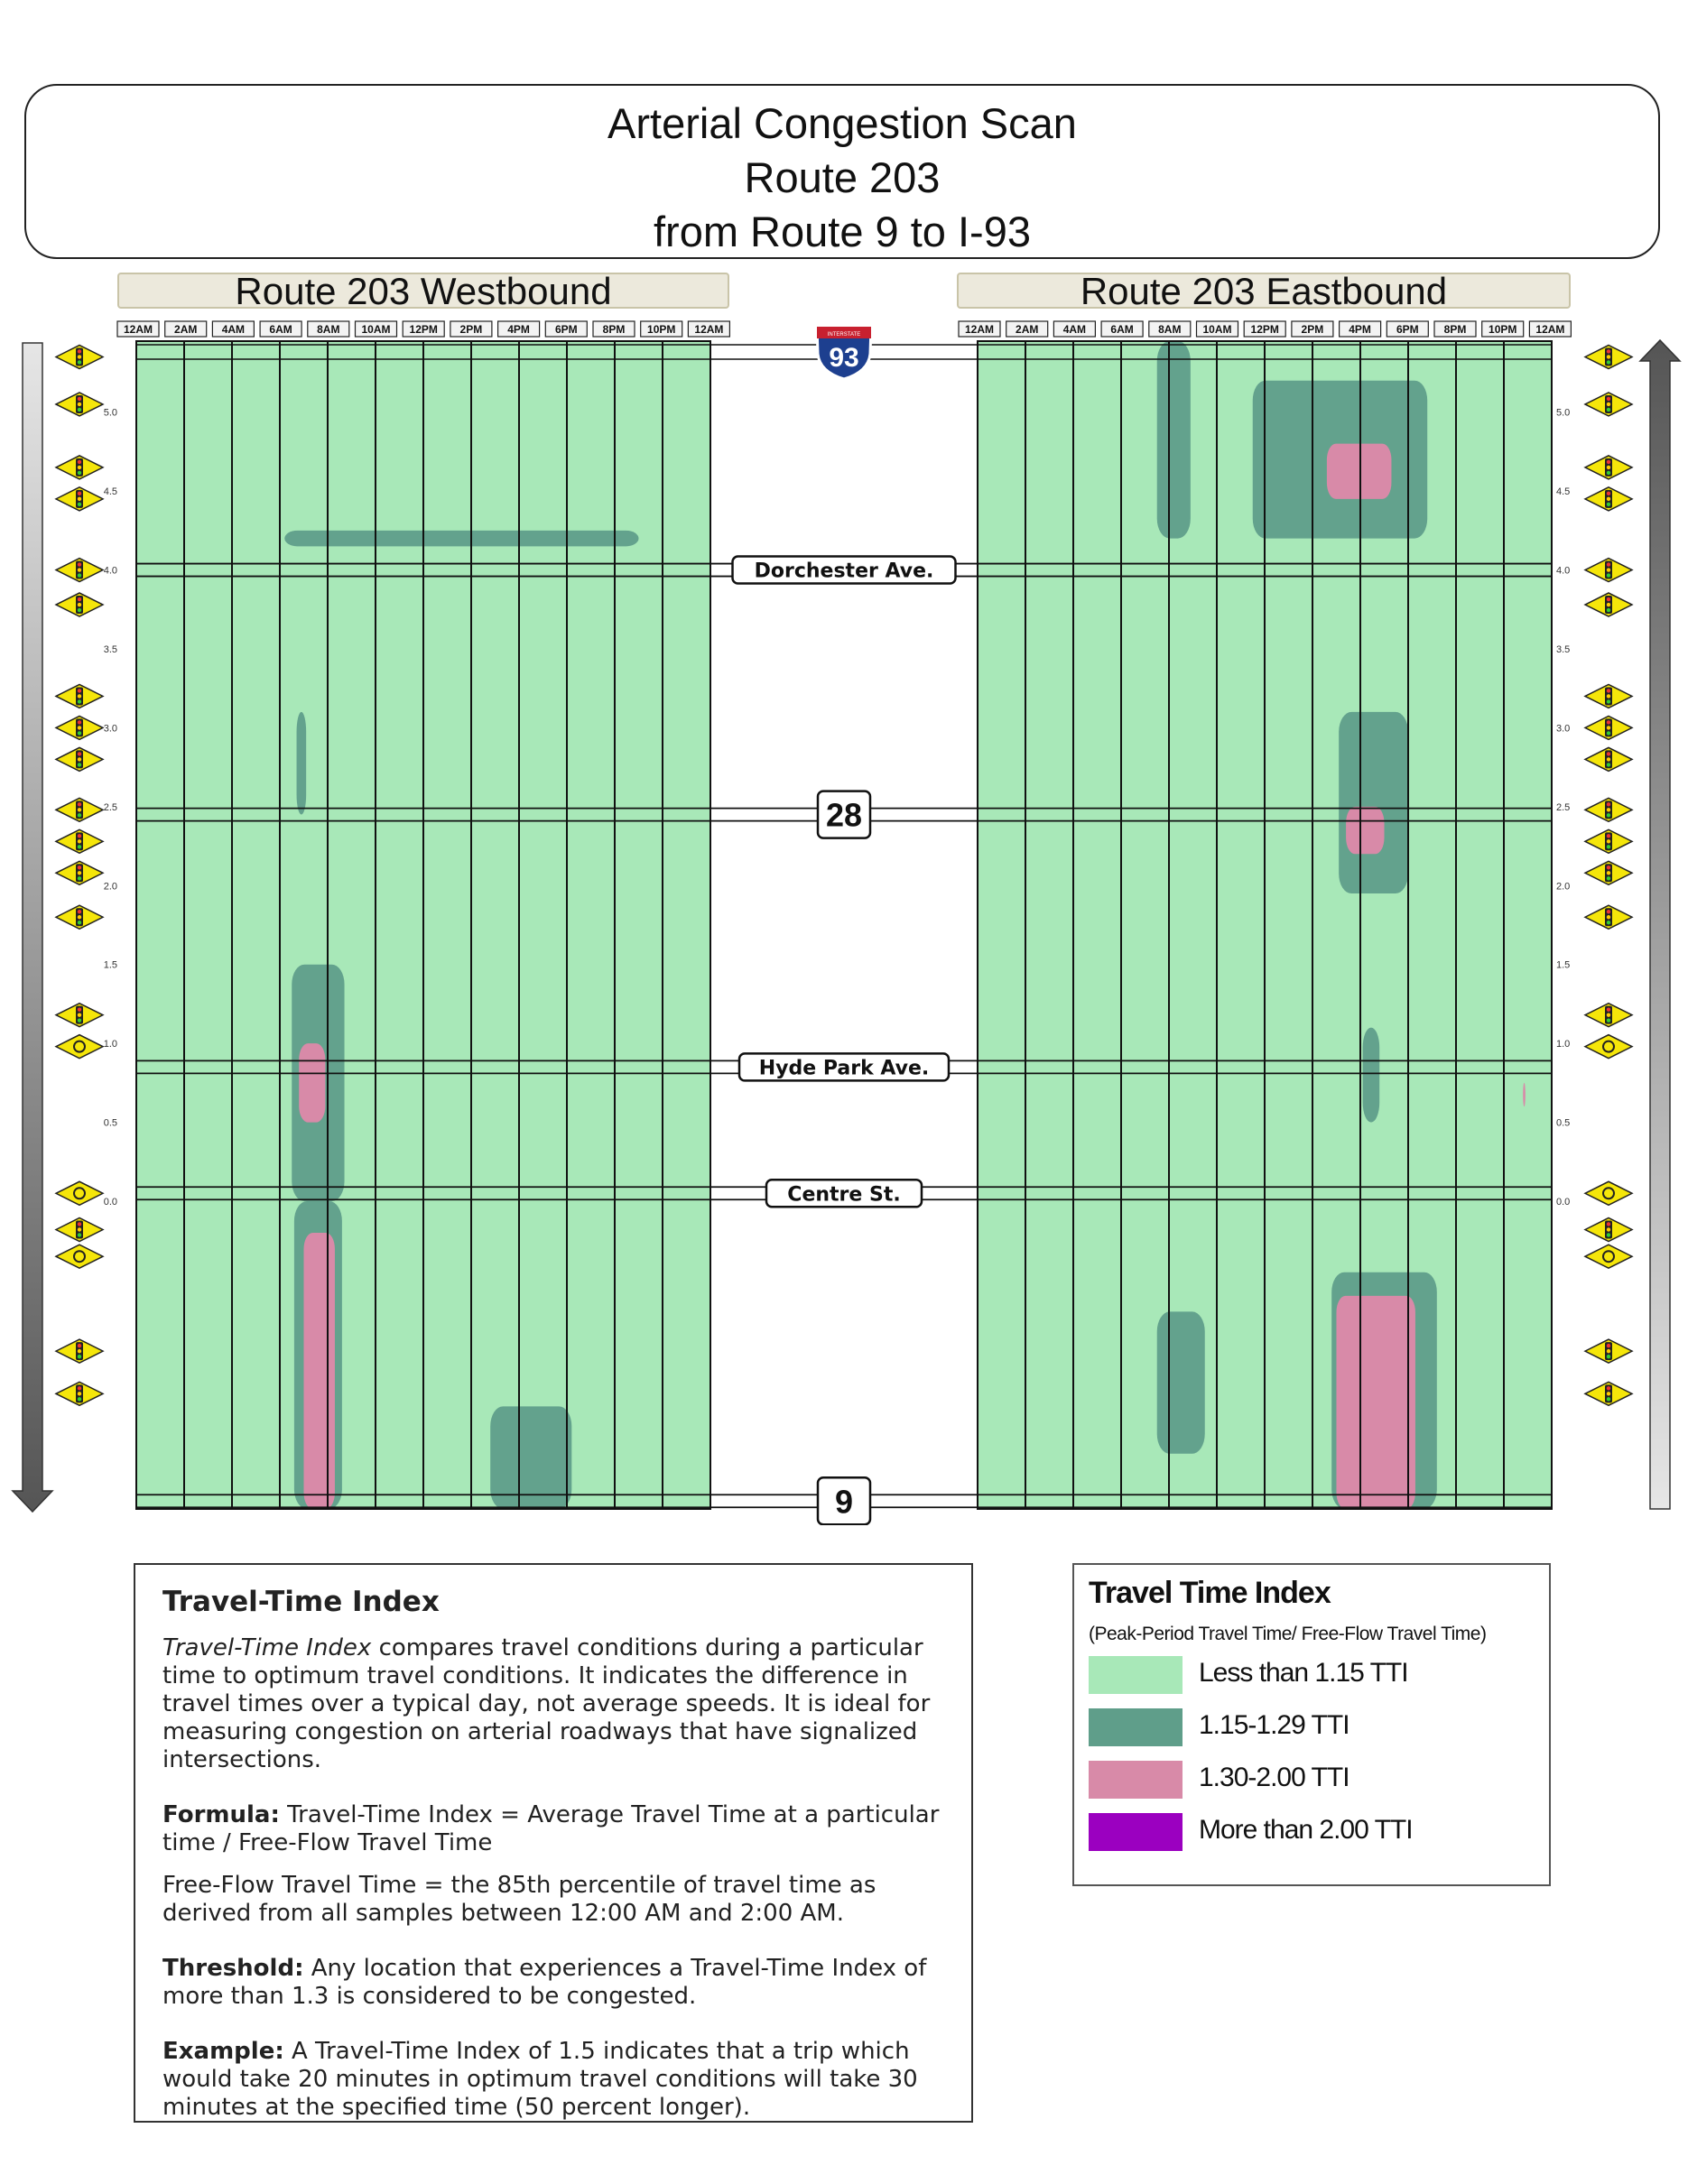 This screenshot has height=2184, width=1688. Describe the element at coordinates (844, 815) in the screenshot. I see `route-shield-label-1: 28` at that location.